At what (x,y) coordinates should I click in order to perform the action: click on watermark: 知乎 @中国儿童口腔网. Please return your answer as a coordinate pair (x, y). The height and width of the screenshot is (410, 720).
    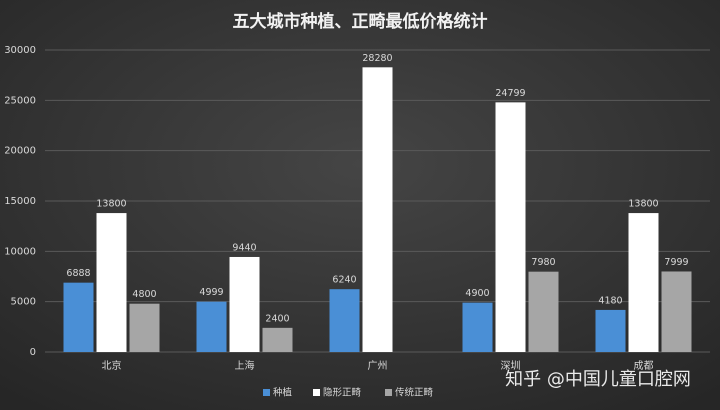
    Looking at the image, I should click on (598, 379).